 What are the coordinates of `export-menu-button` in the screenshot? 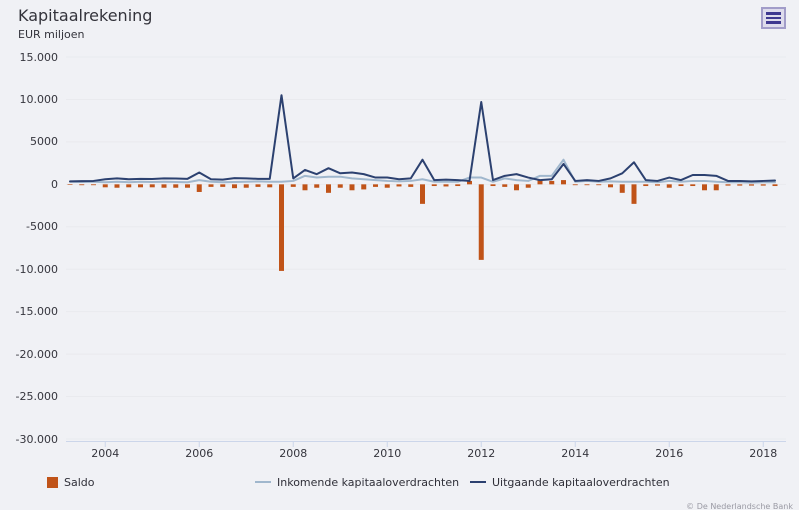 It's located at (773, 18).